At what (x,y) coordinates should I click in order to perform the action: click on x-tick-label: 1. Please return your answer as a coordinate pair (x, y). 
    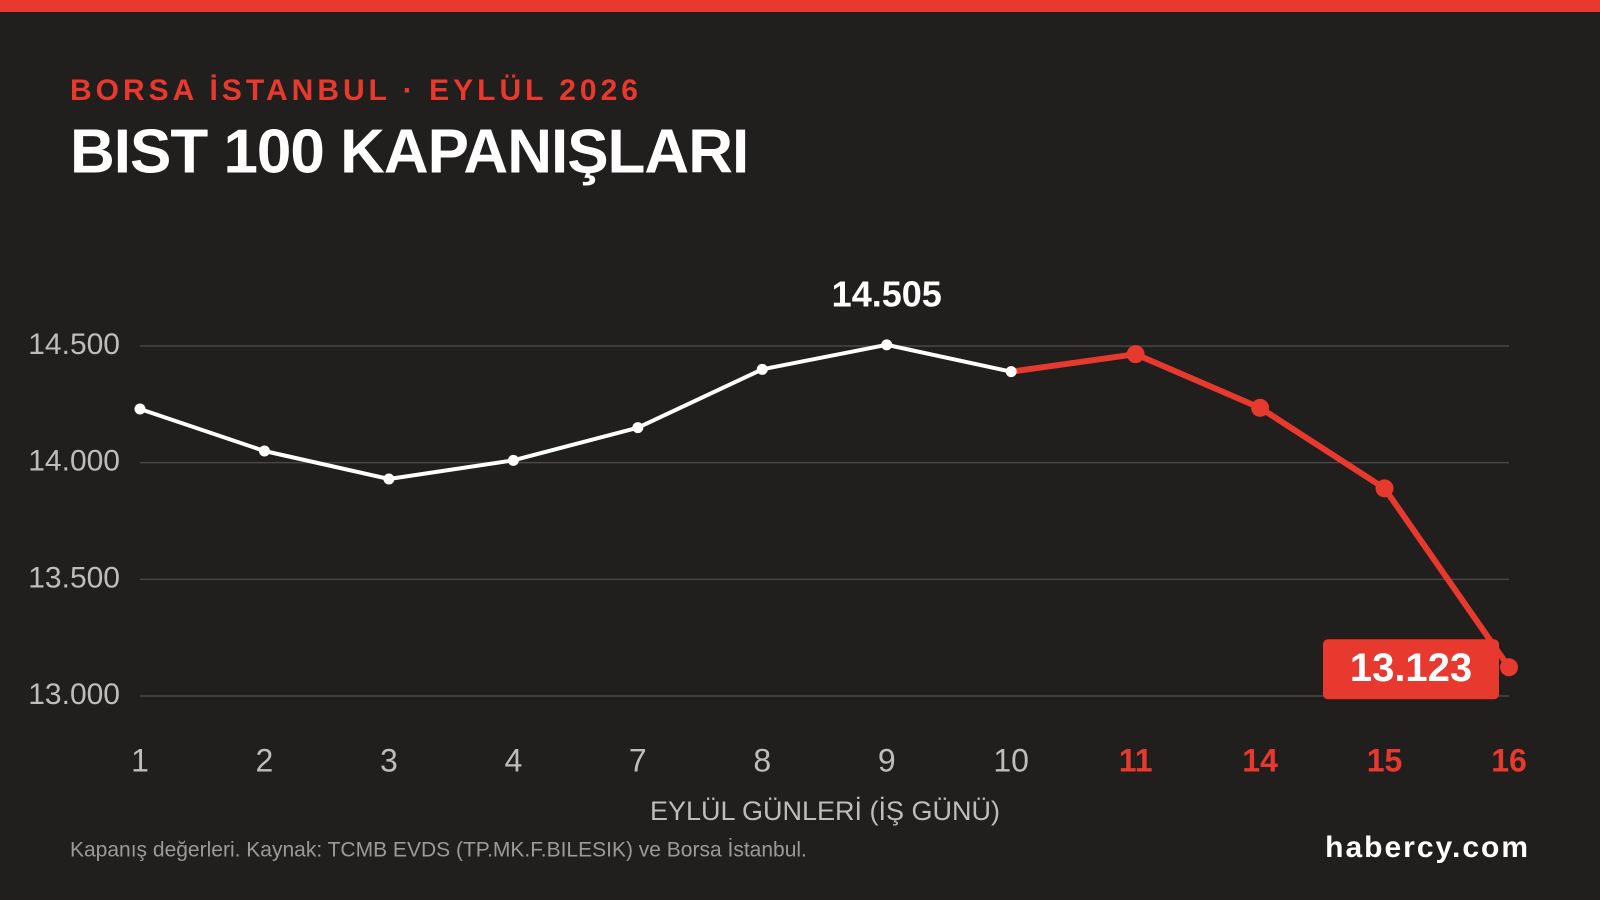
    Looking at the image, I should click on (140, 760).